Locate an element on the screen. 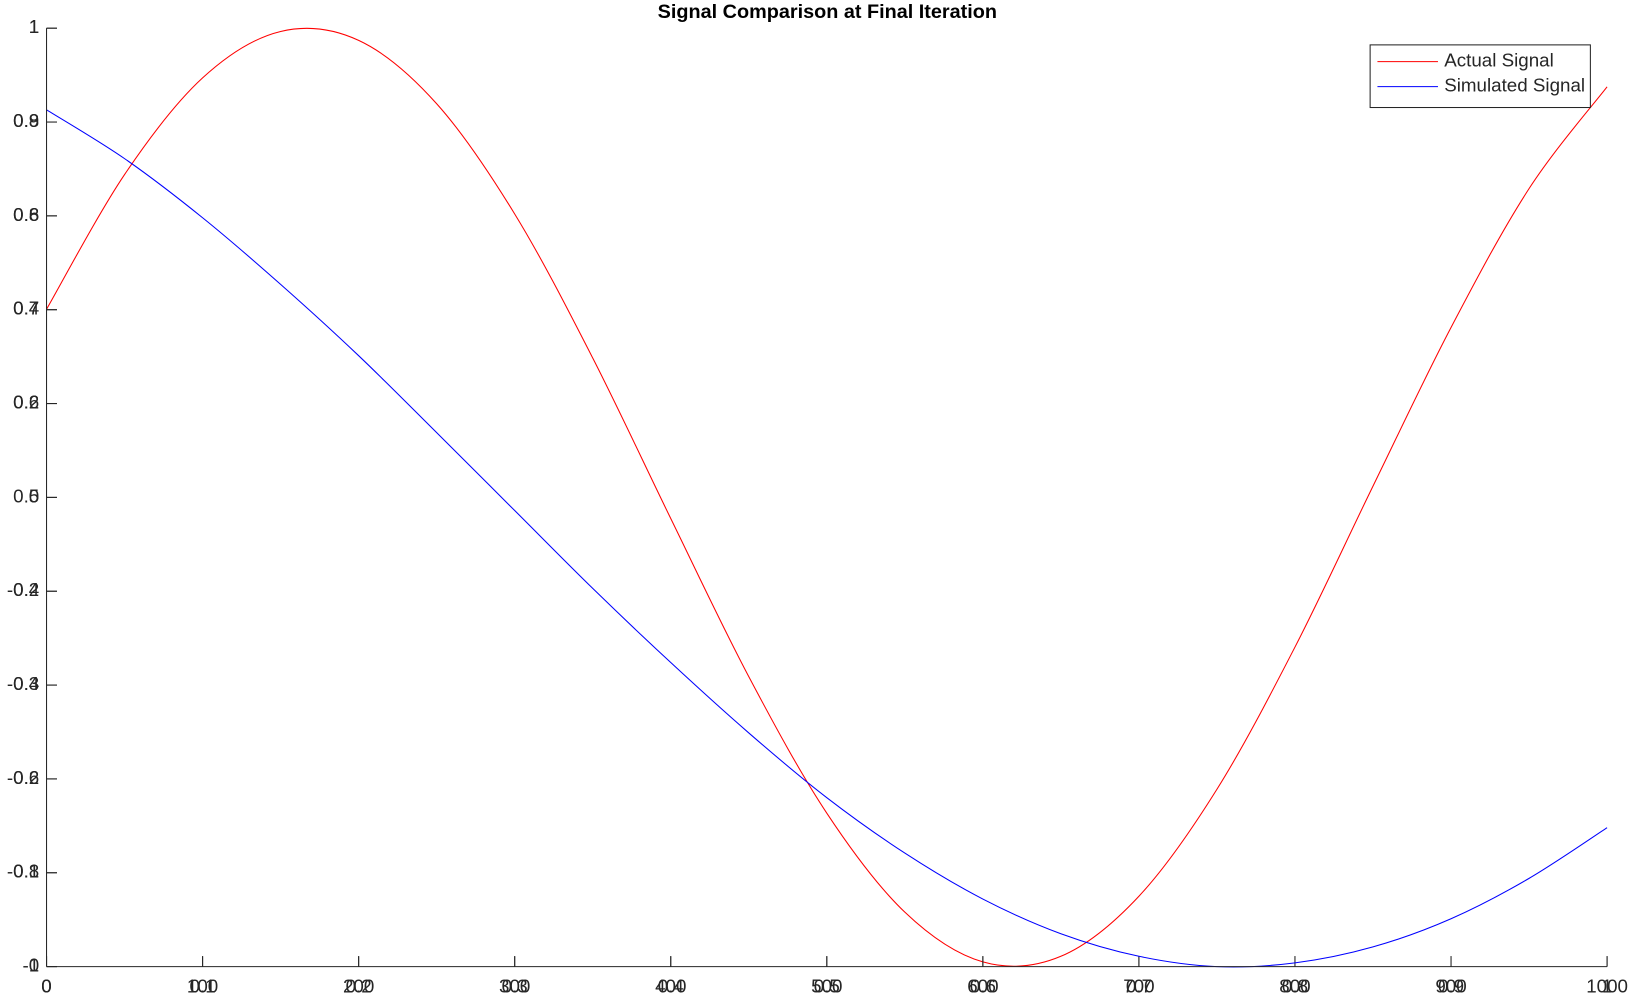  x-tick-label: 0.8 is located at coordinates (1295, 985).